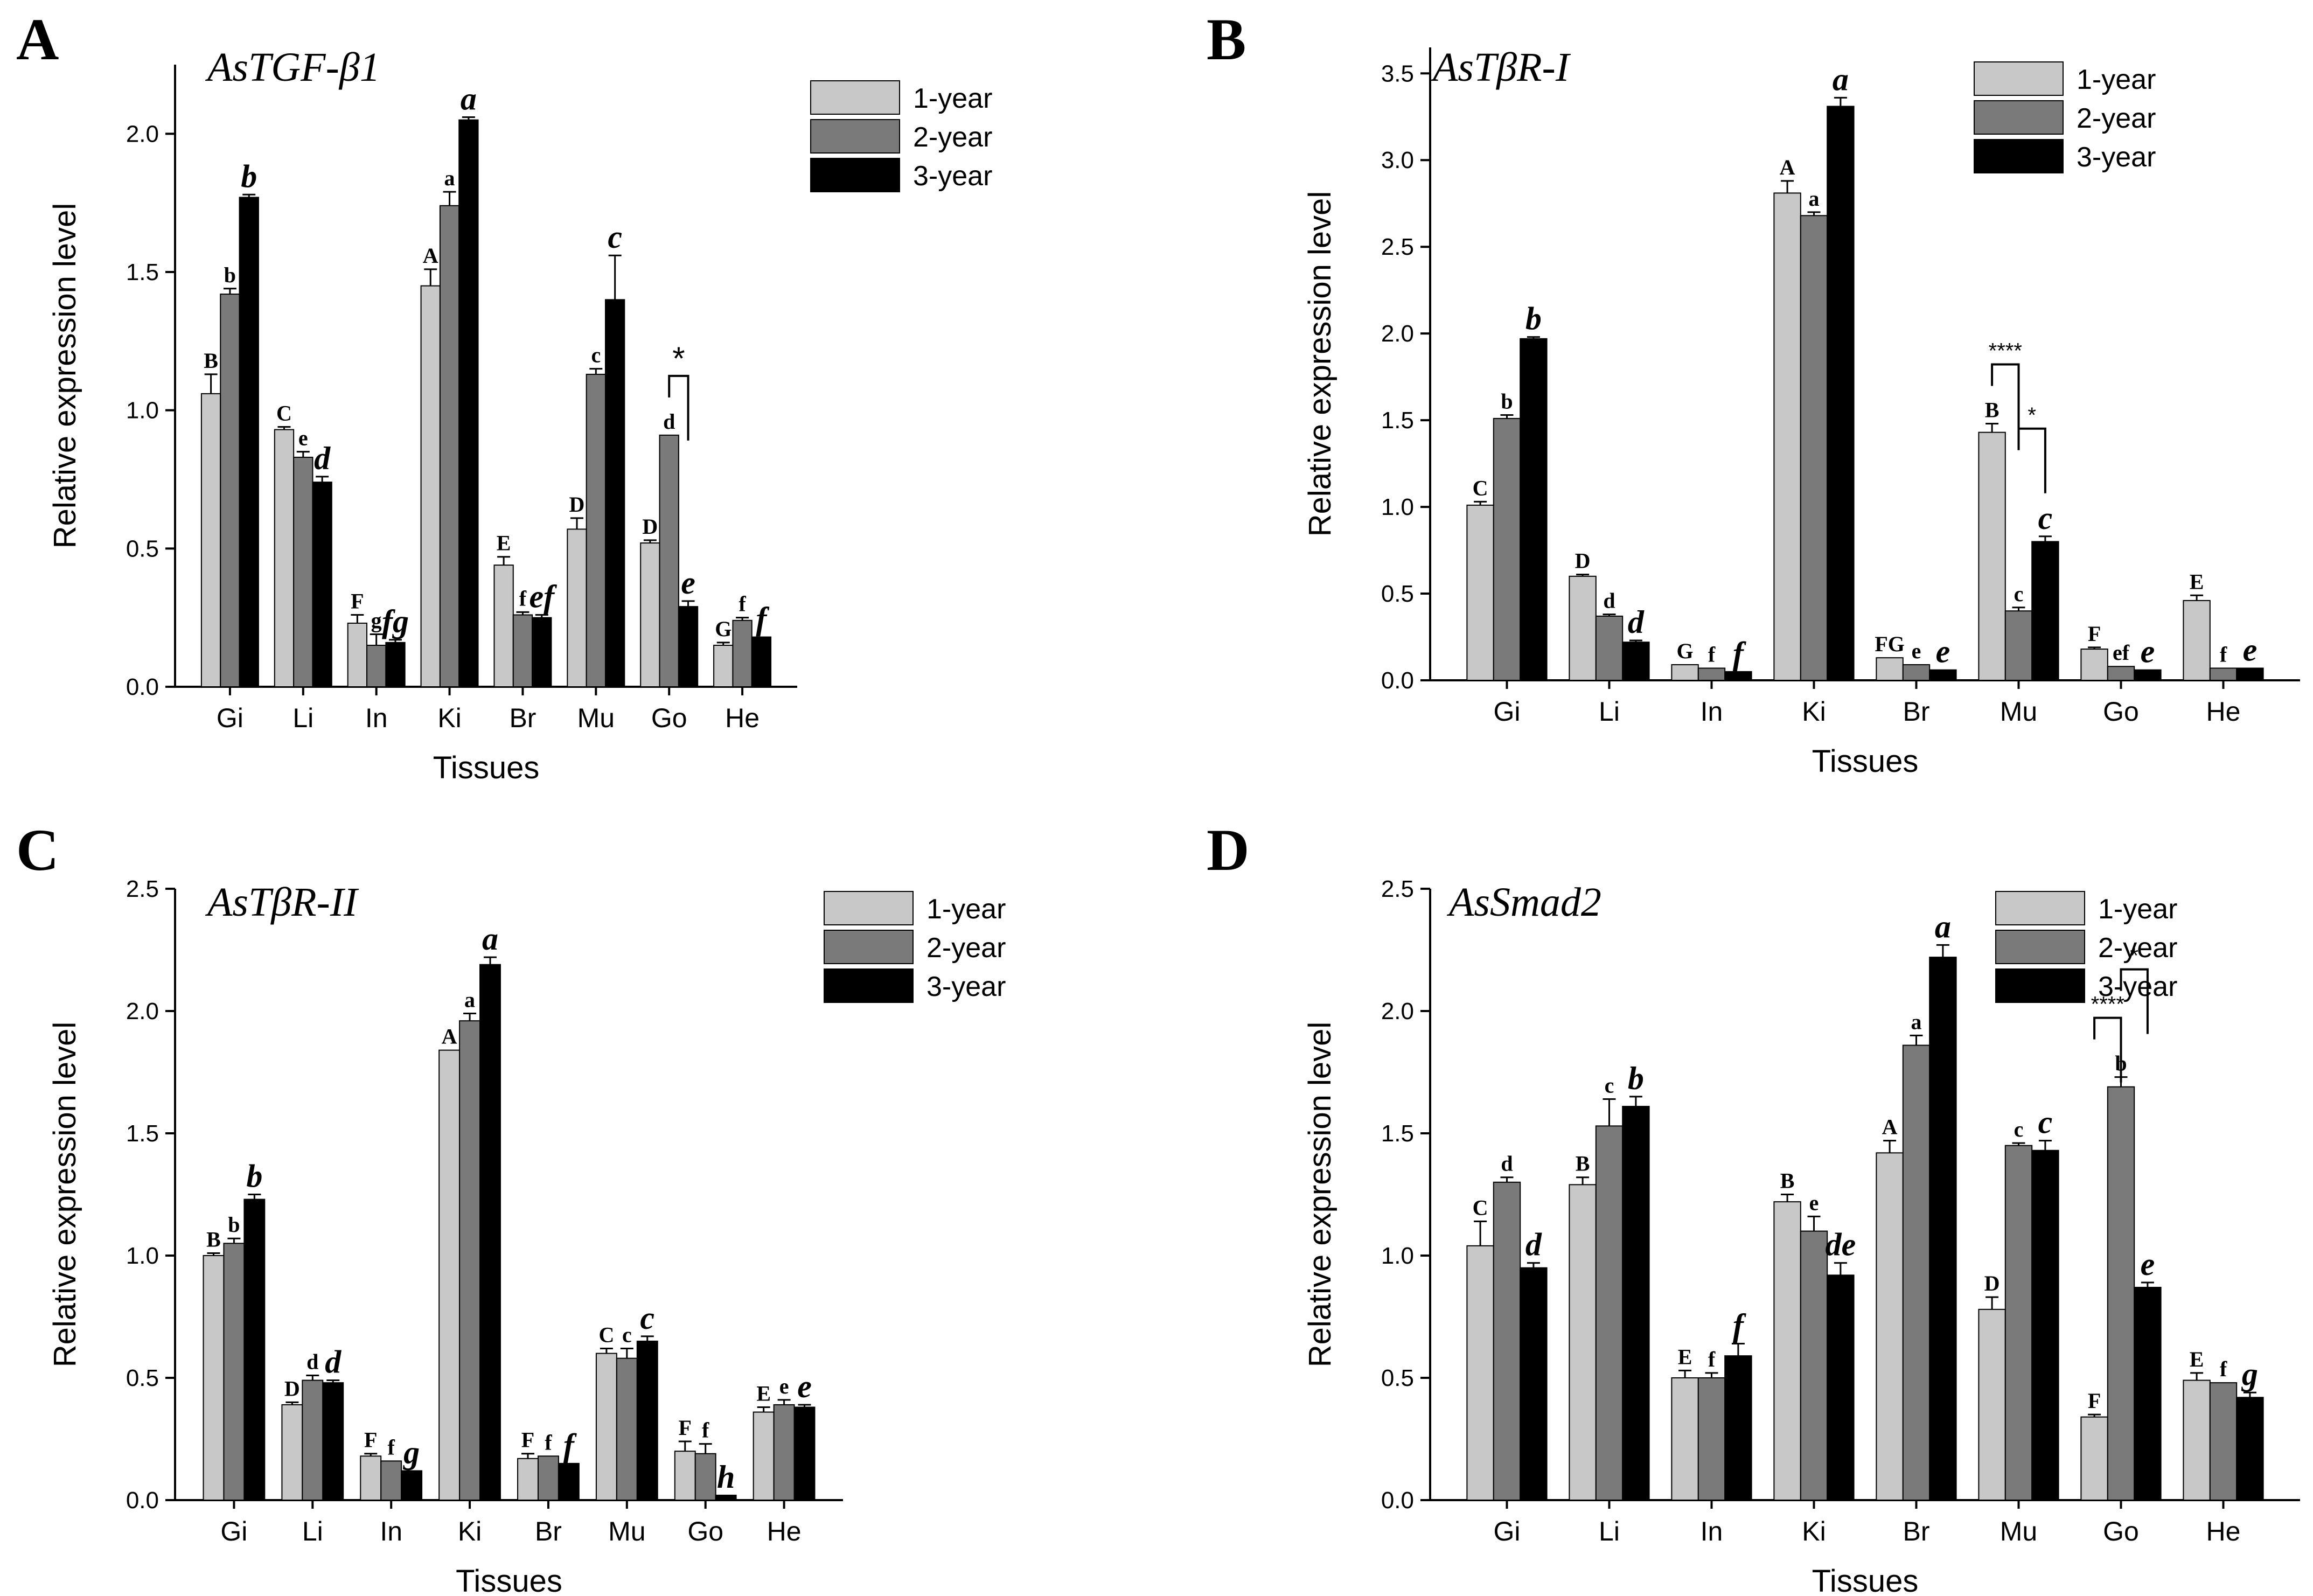  I want to click on x-tick-label-mu: Mu, so click(627, 1531).